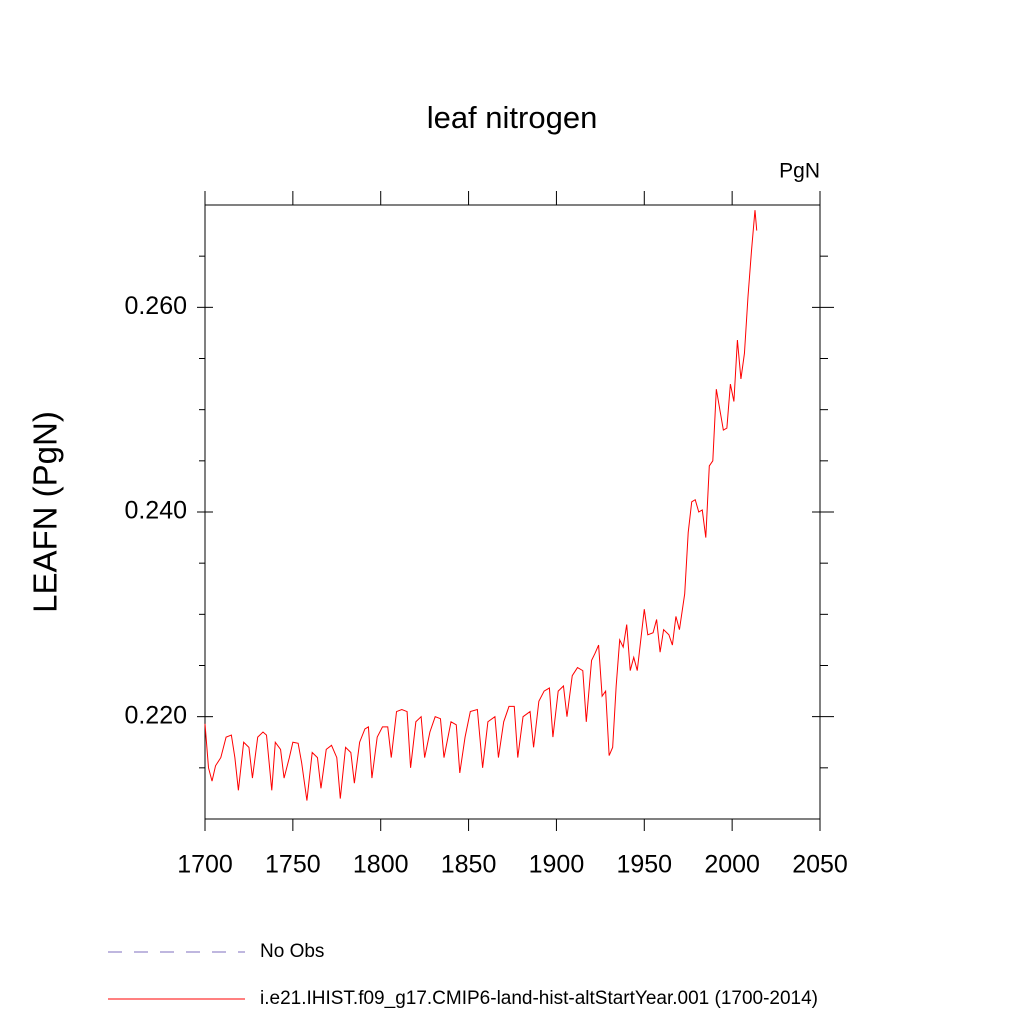 The width and height of the screenshot is (1024, 1024). What do you see at coordinates (557, 865) in the screenshot?
I see `x-tick-label: 1900` at bounding box center [557, 865].